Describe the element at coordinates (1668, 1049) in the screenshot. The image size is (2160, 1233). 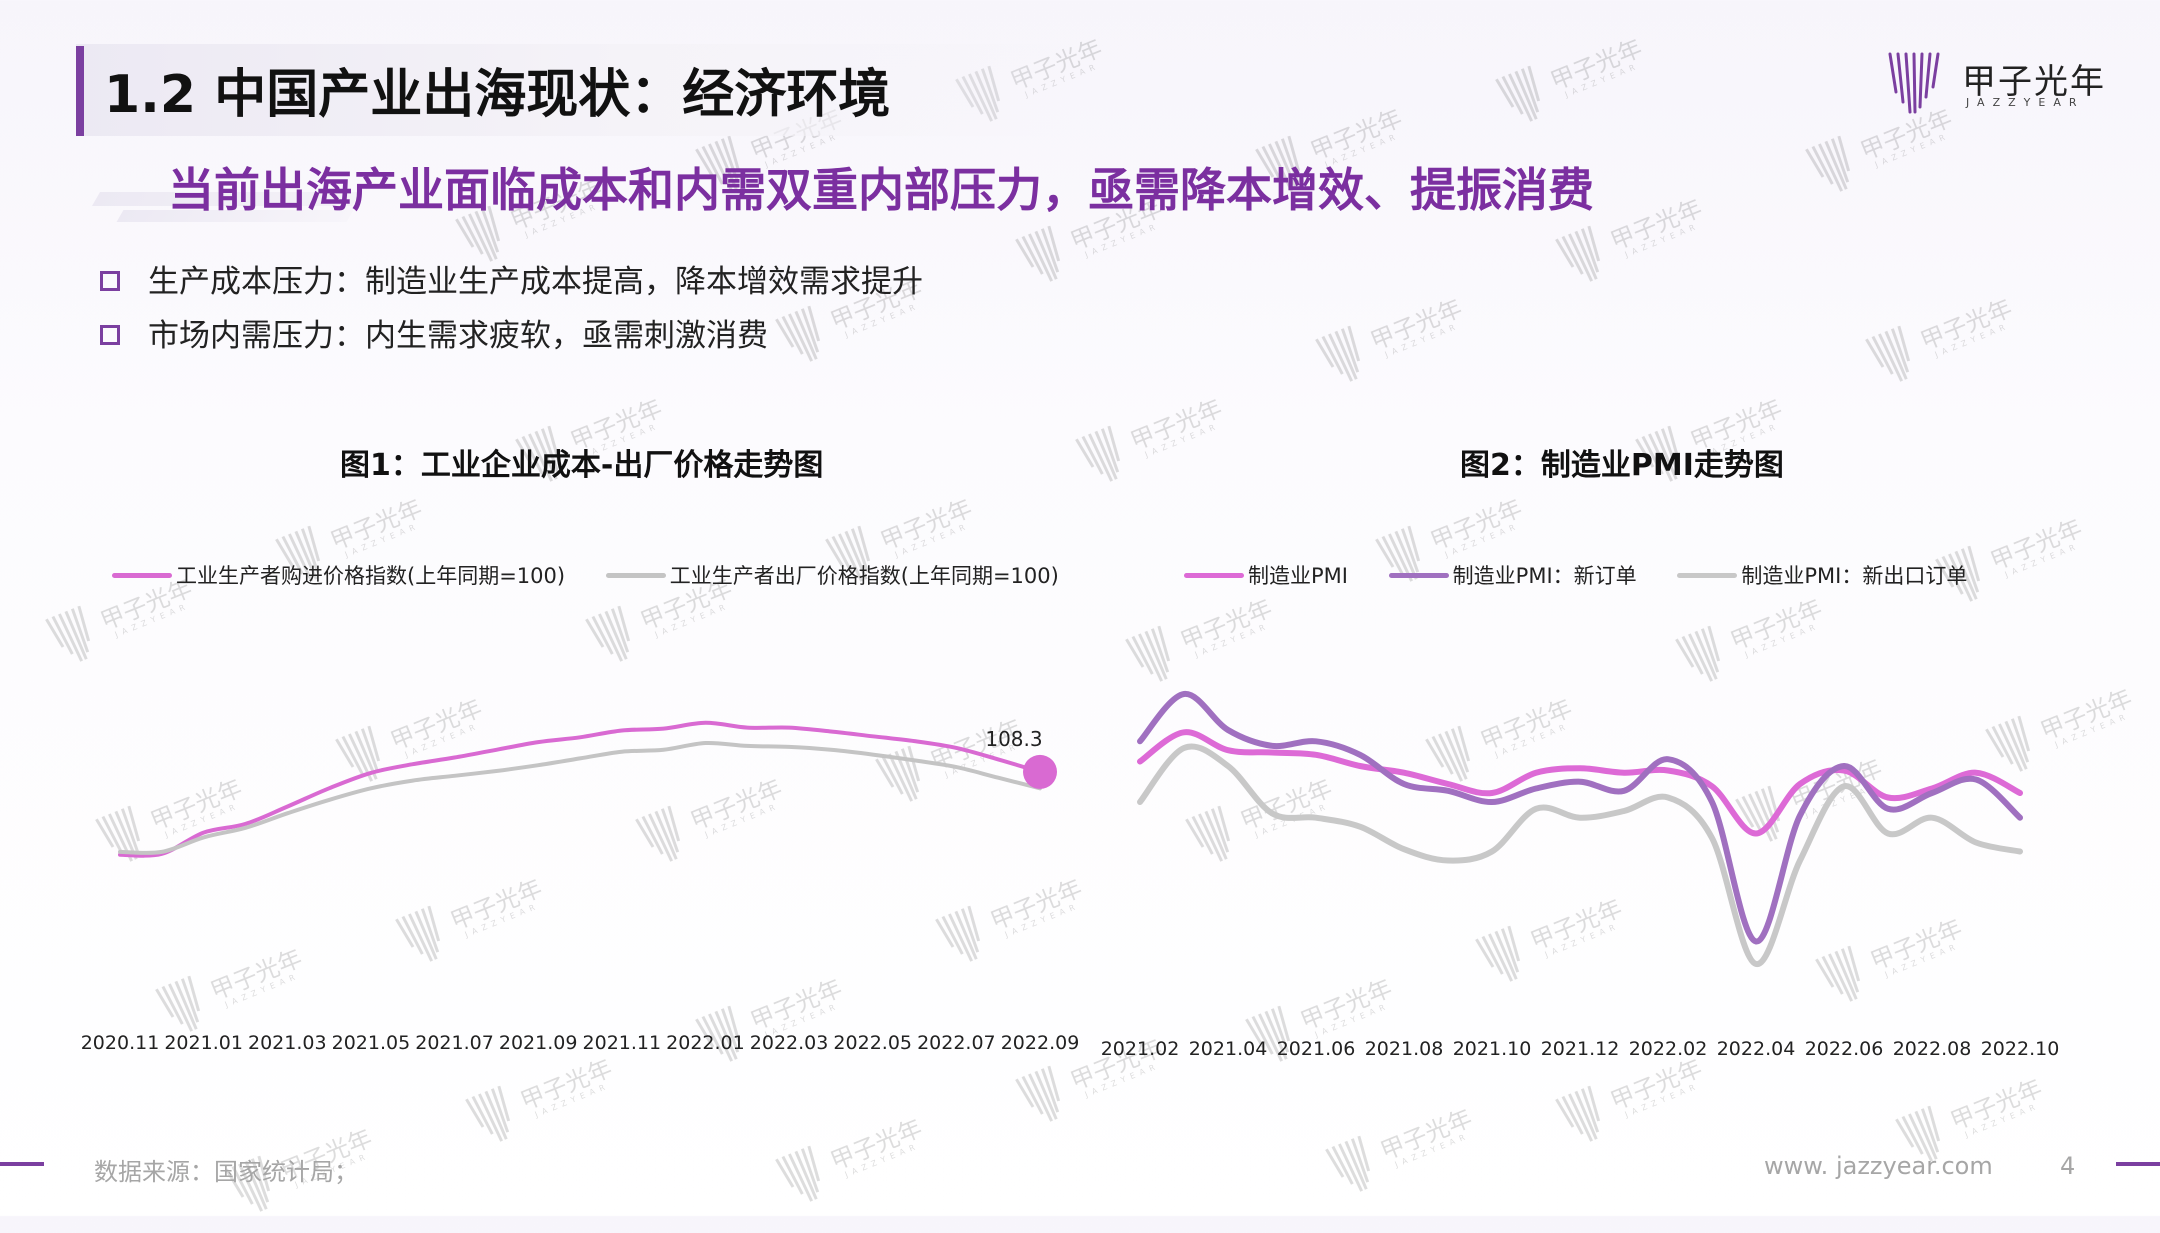
I see `x-tick-label: 2022.02` at that location.